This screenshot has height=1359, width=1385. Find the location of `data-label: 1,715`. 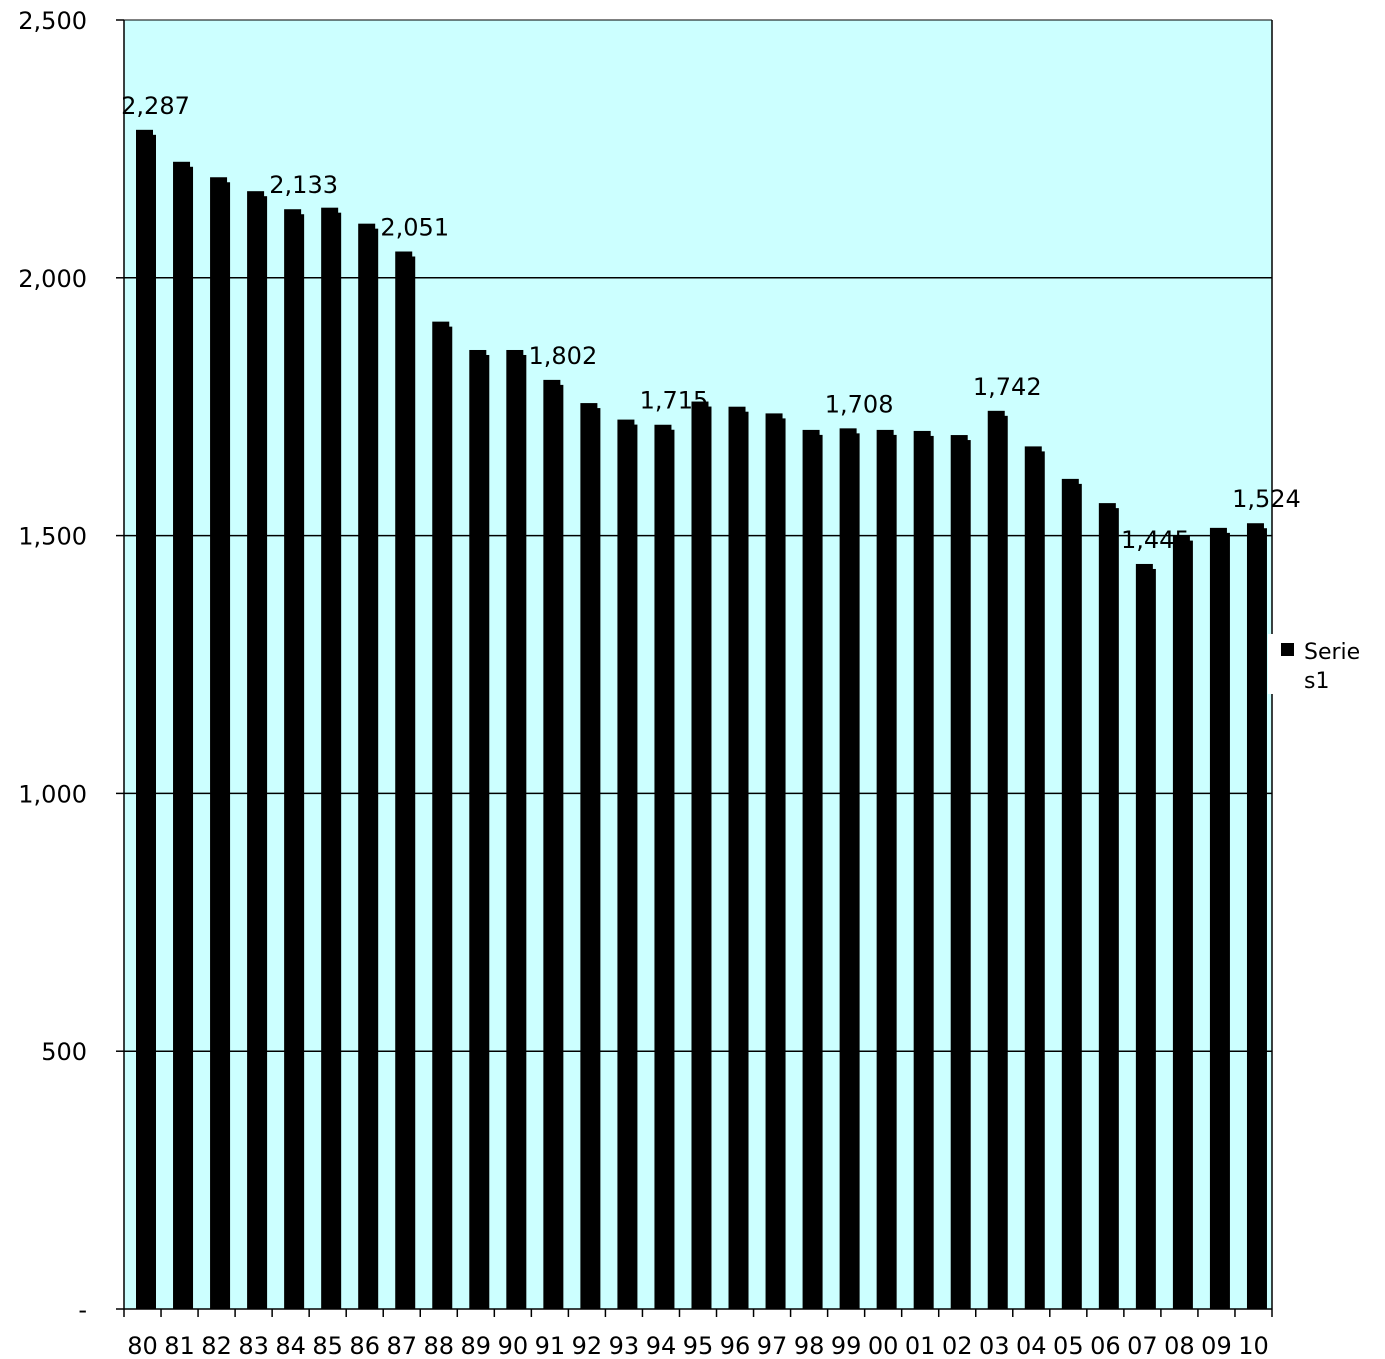

data-label: 1,715 is located at coordinates (674, 401).